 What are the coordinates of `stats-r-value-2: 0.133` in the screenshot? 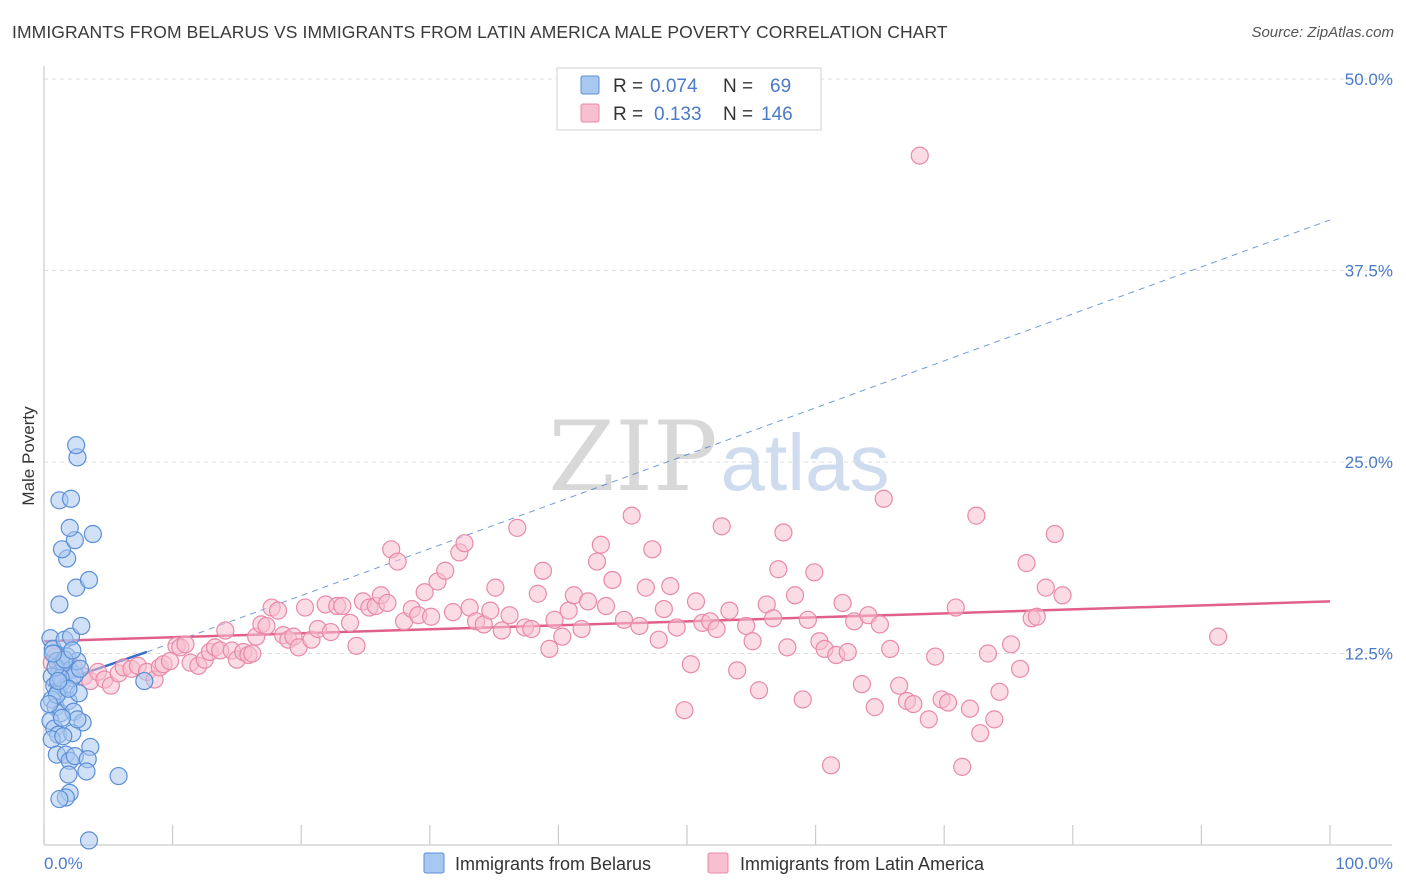 It's located at (678, 114).